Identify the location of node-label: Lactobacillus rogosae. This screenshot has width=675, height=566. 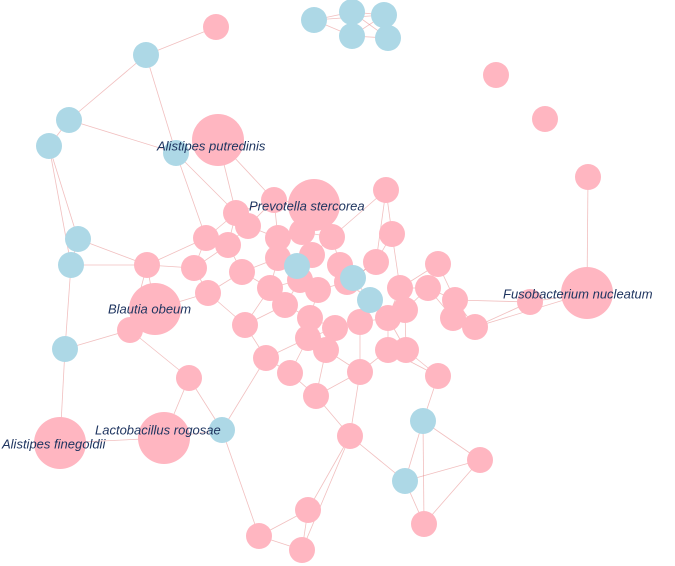
(158, 429).